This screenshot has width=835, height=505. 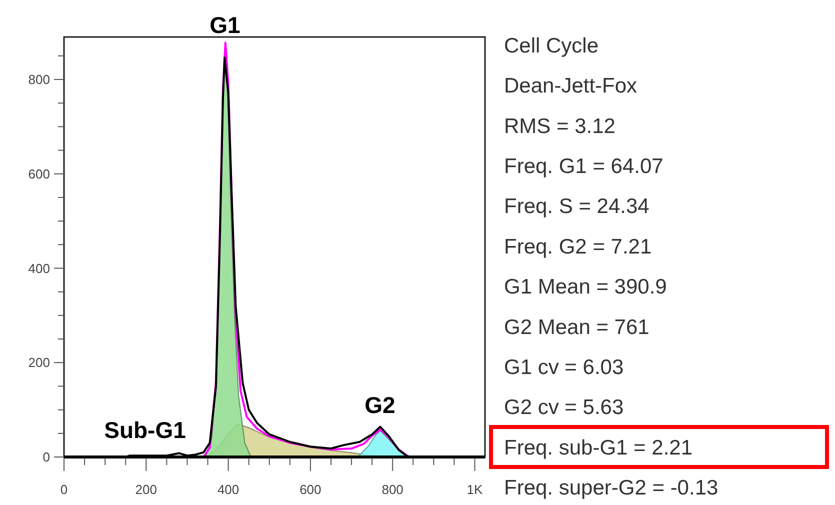 What do you see at coordinates (564, 408) in the screenshot?
I see `text: G2 cv = 5.63` at bounding box center [564, 408].